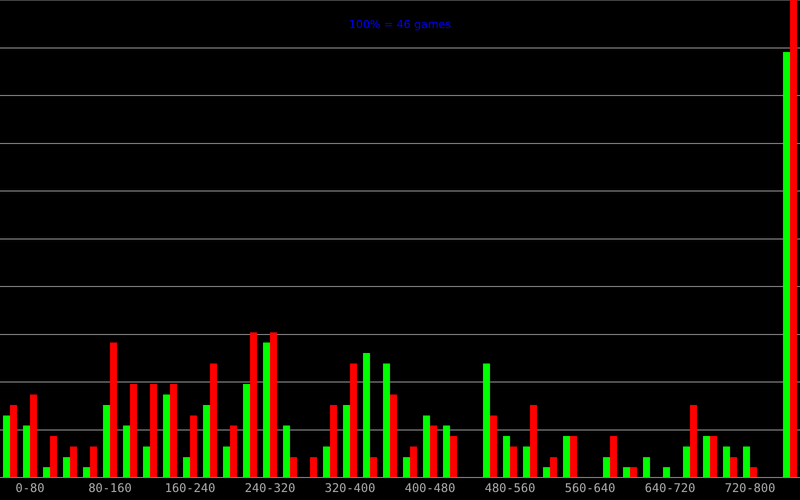  I want to click on annotation: 100% = 46 games, so click(400, 24).